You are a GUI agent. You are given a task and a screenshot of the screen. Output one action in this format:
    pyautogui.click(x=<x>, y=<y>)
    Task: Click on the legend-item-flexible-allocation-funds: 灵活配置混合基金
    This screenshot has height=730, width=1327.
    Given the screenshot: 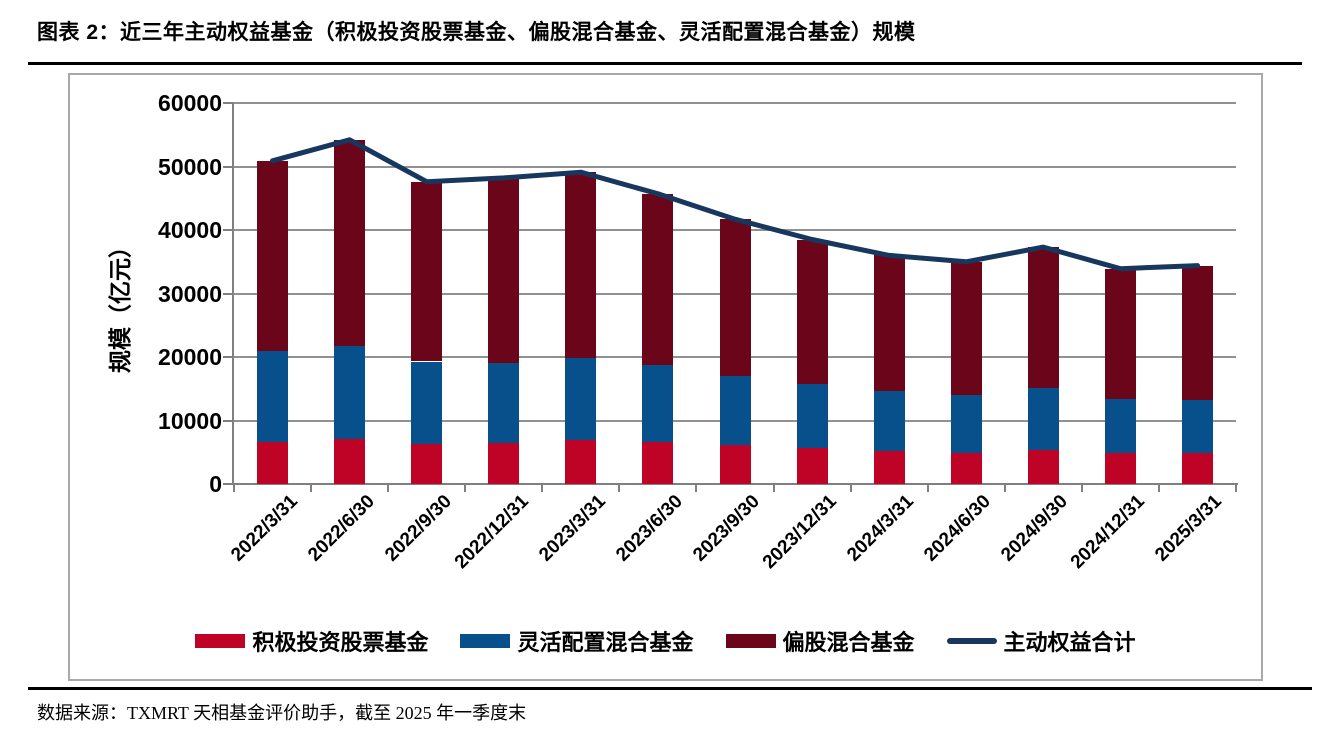 What is the action you would take?
    pyautogui.click(x=577, y=641)
    